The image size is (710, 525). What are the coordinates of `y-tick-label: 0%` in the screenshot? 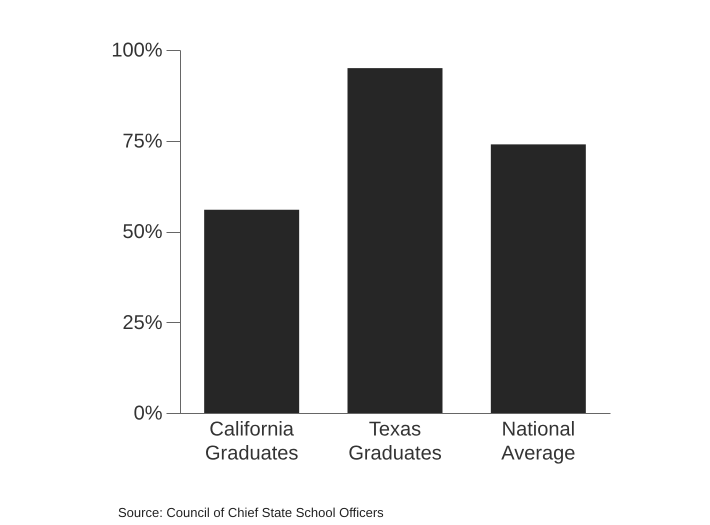 It's located at (148, 413).